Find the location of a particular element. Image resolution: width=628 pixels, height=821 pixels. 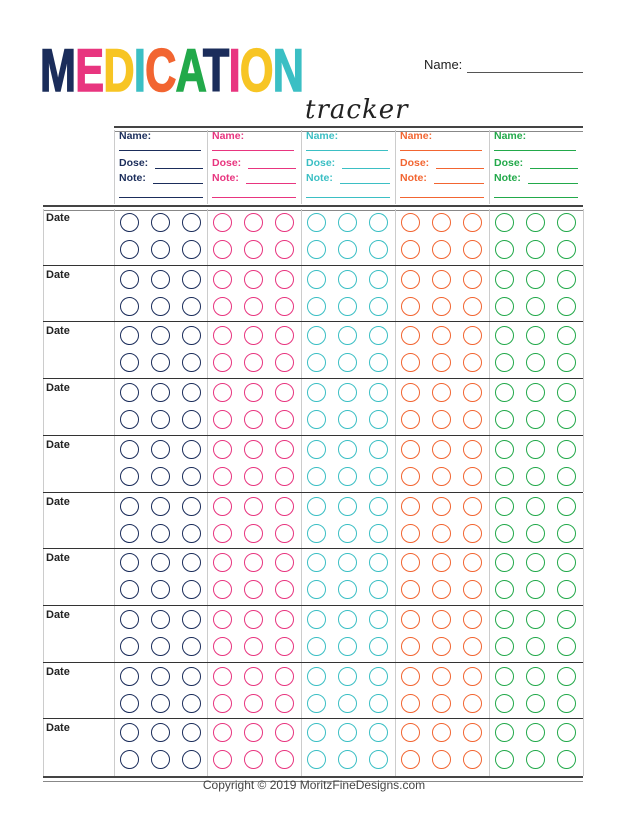

note-field is located at coordinates (365, 183).